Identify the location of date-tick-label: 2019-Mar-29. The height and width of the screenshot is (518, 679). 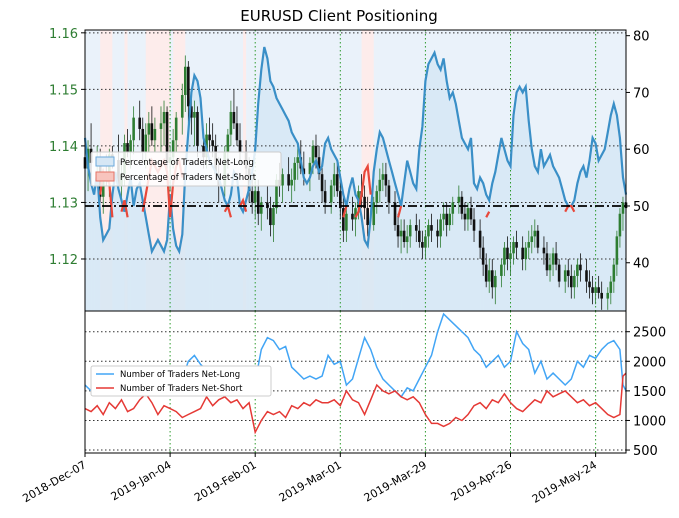
(395, 481).